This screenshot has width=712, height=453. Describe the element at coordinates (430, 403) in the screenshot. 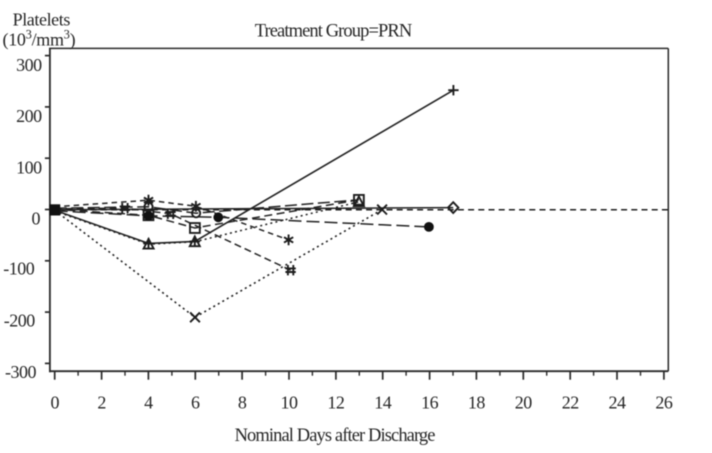

I see `svg-text: 16` at that location.